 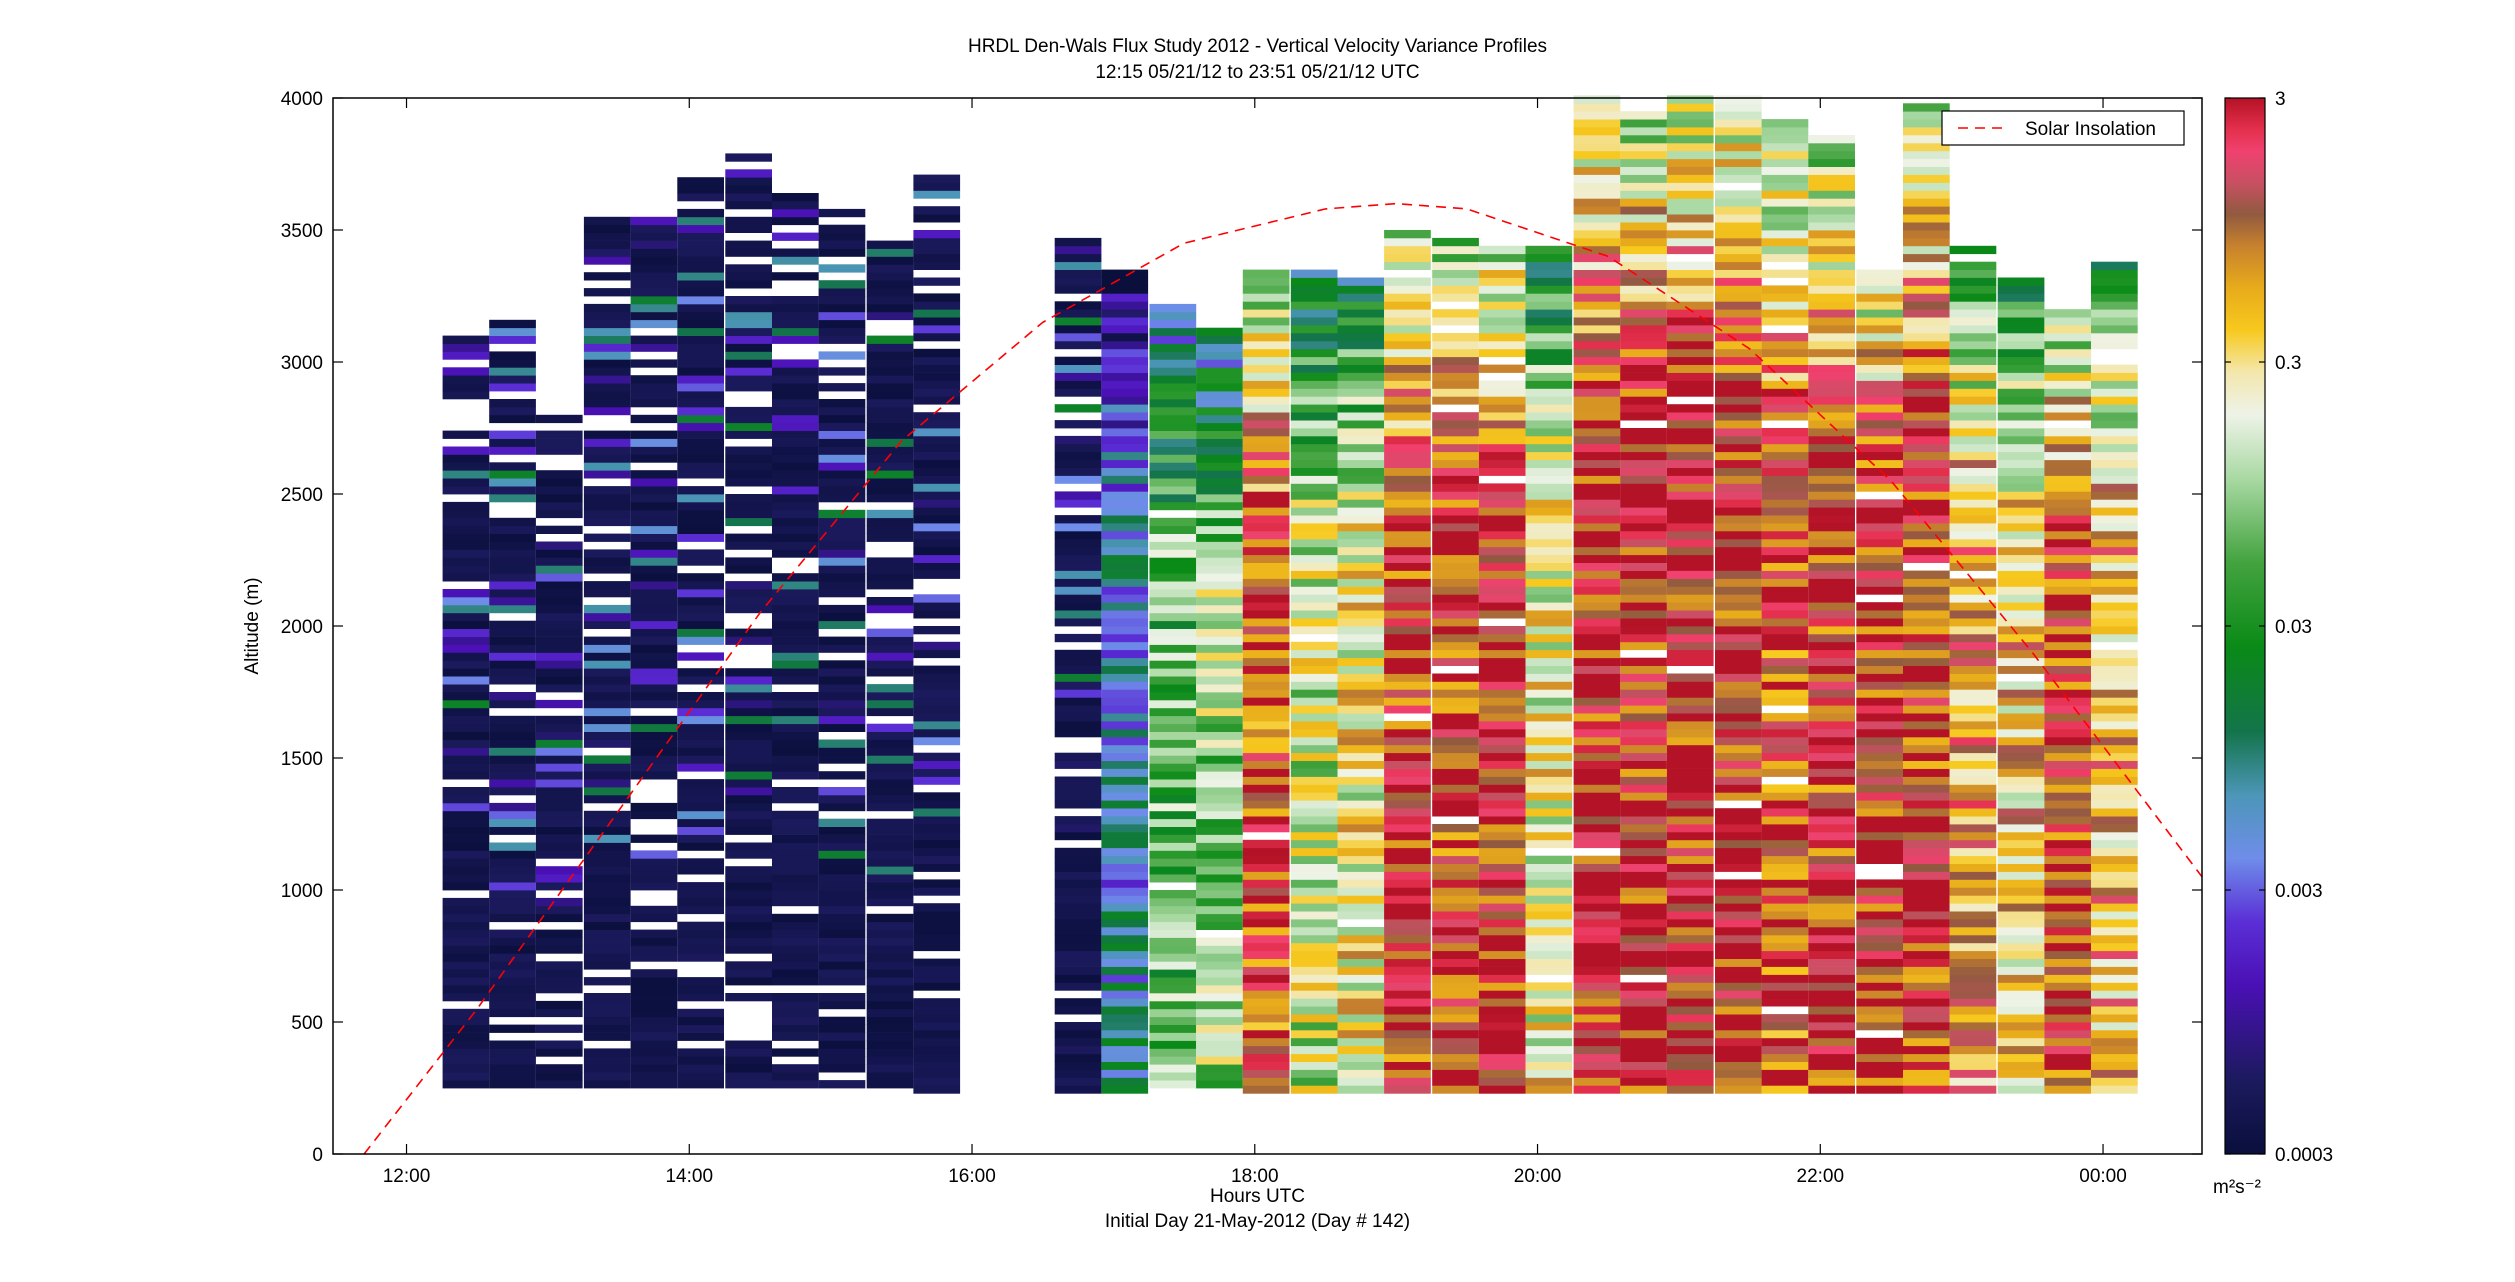 I want to click on x-tick-label: 00:00, so click(x=2103, y=1176).